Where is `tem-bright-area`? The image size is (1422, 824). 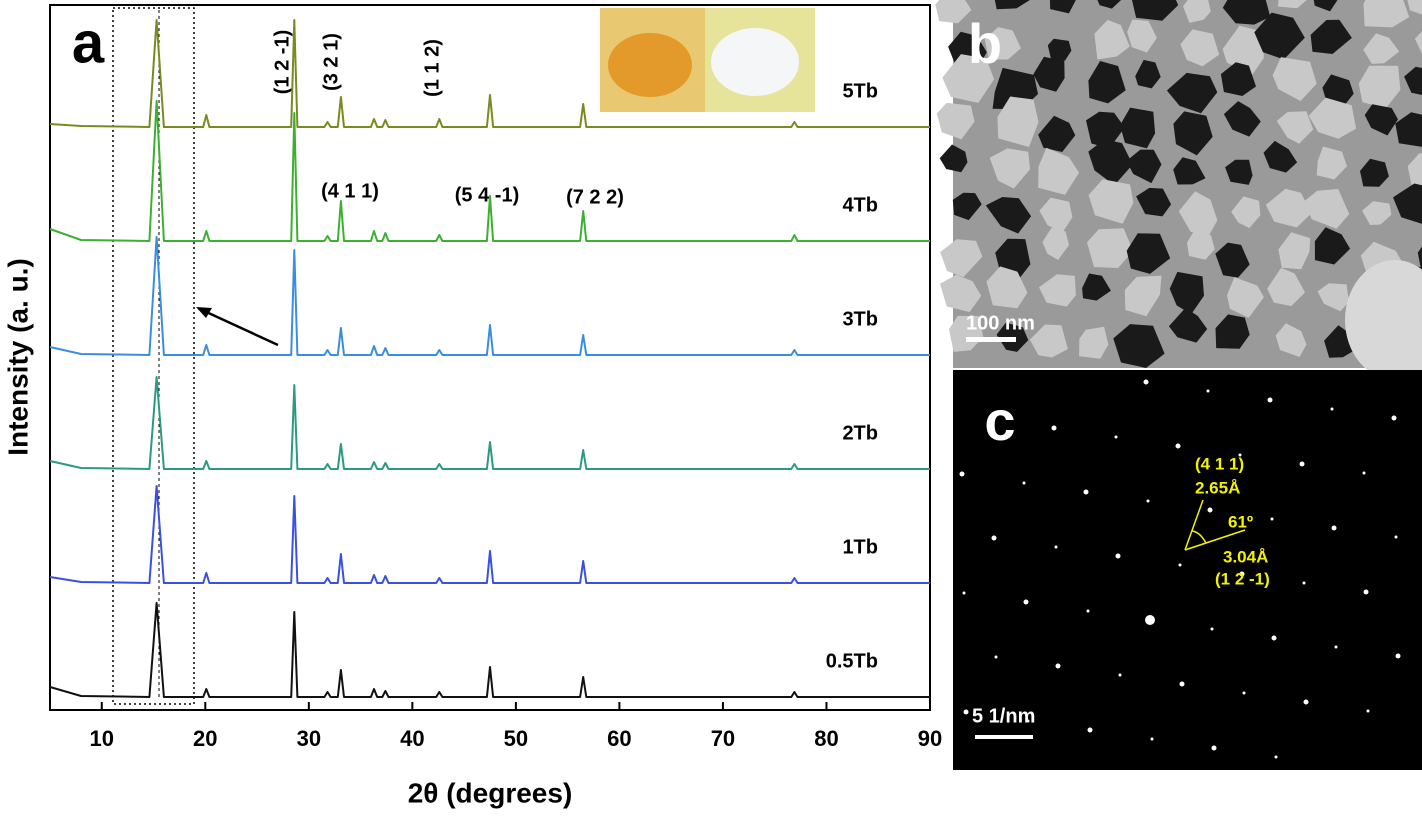
tem-bright-area is located at coordinates (1383, 320).